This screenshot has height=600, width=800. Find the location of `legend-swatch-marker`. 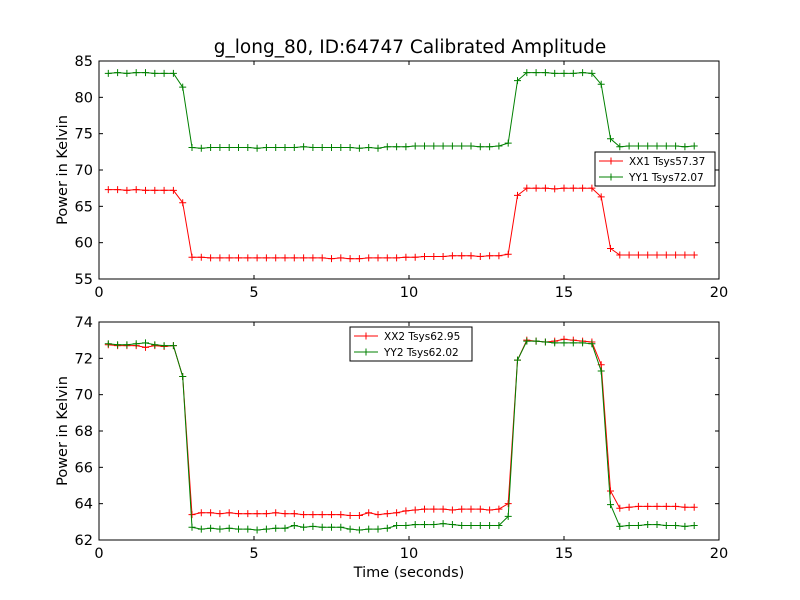

legend-swatch-marker is located at coordinates (611, 161).